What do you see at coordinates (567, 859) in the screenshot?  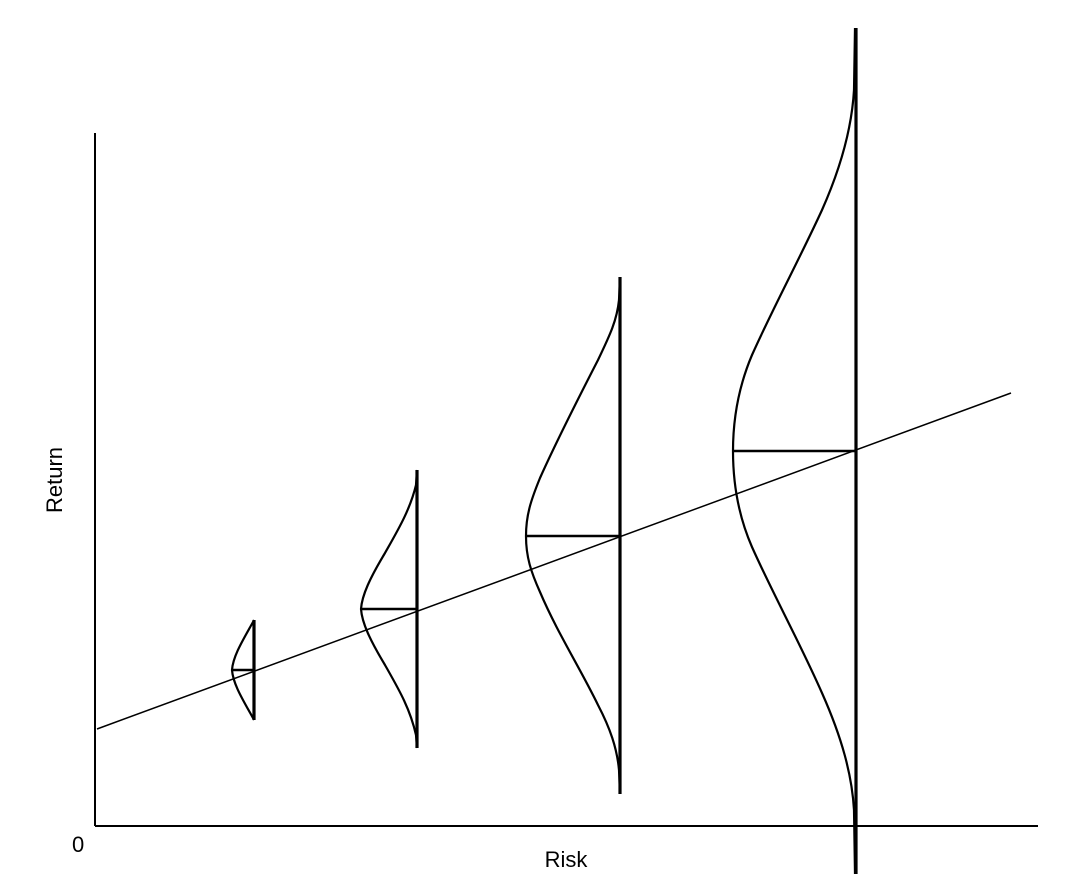 I see `x-axis-label: Risk` at bounding box center [567, 859].